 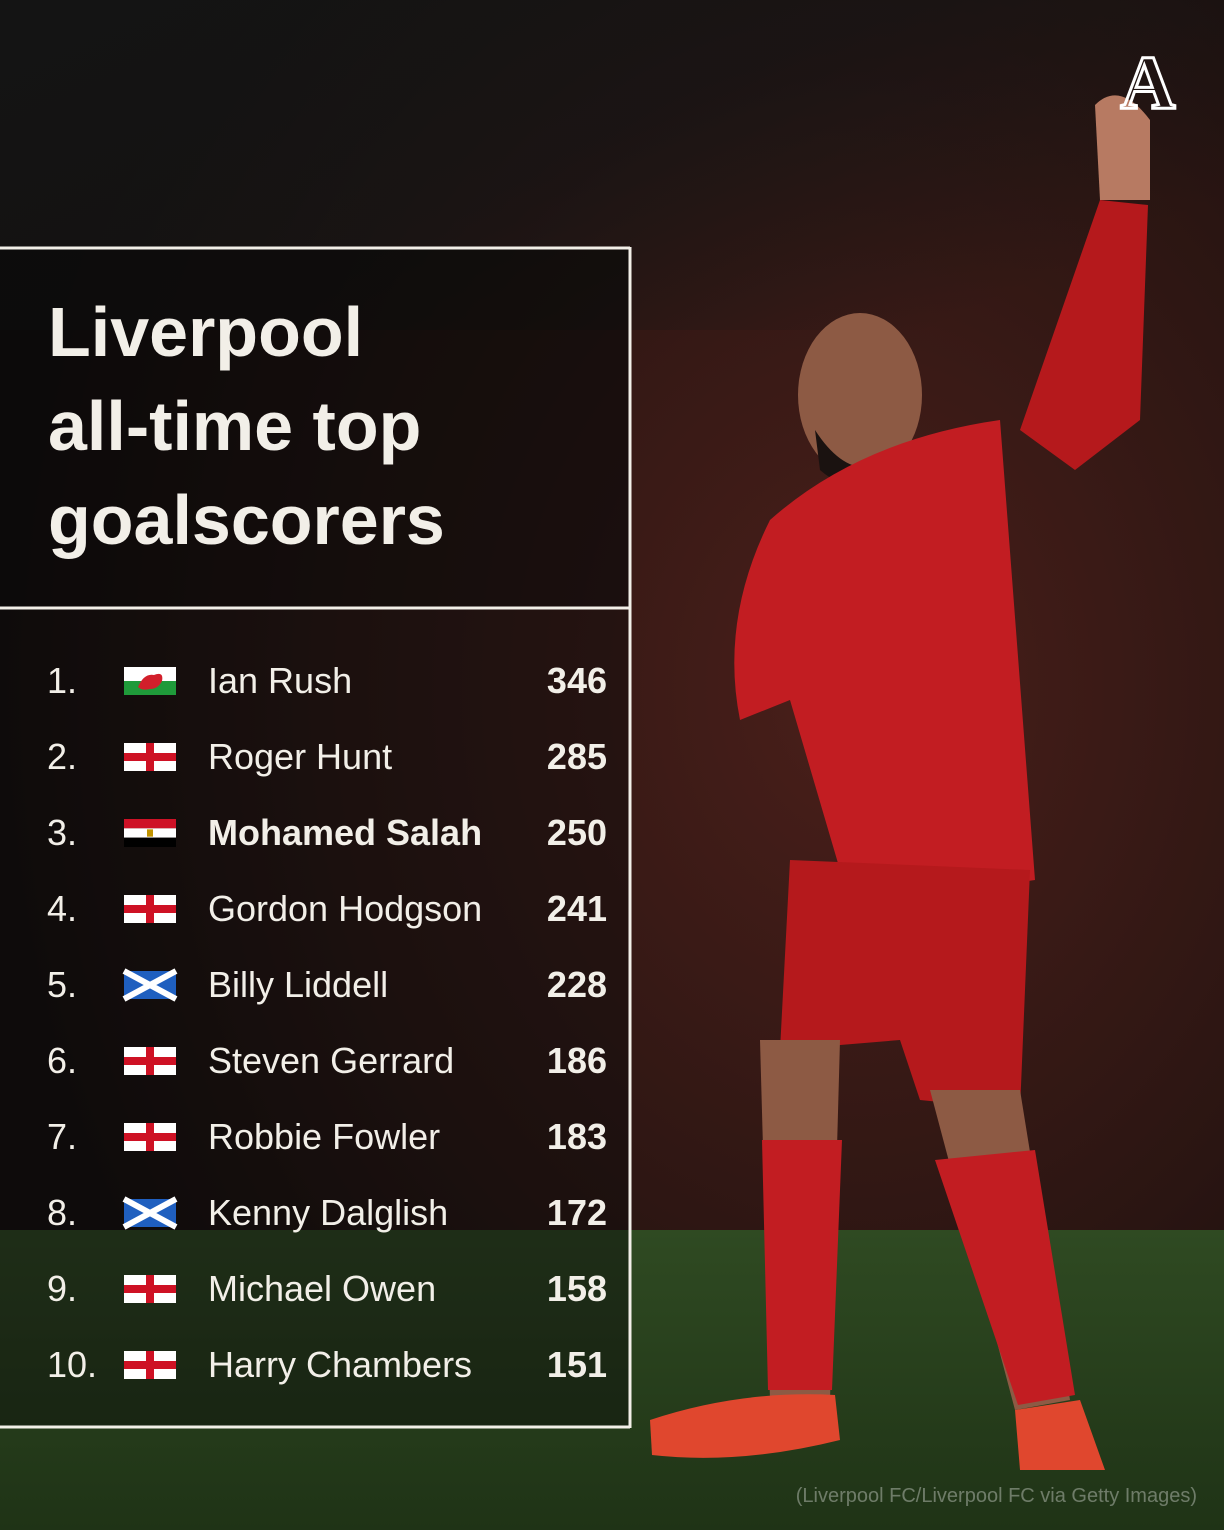 What do you see at coordinates (577, 1288) in the screenshot?
I see `goals: 158` at bounding box center [577, 1288].